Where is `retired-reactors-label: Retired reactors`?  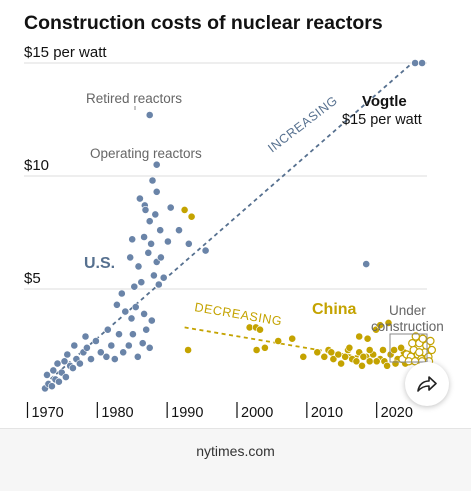
retired-reactors-label: Retired reactors is located at coordinates (134, 98).